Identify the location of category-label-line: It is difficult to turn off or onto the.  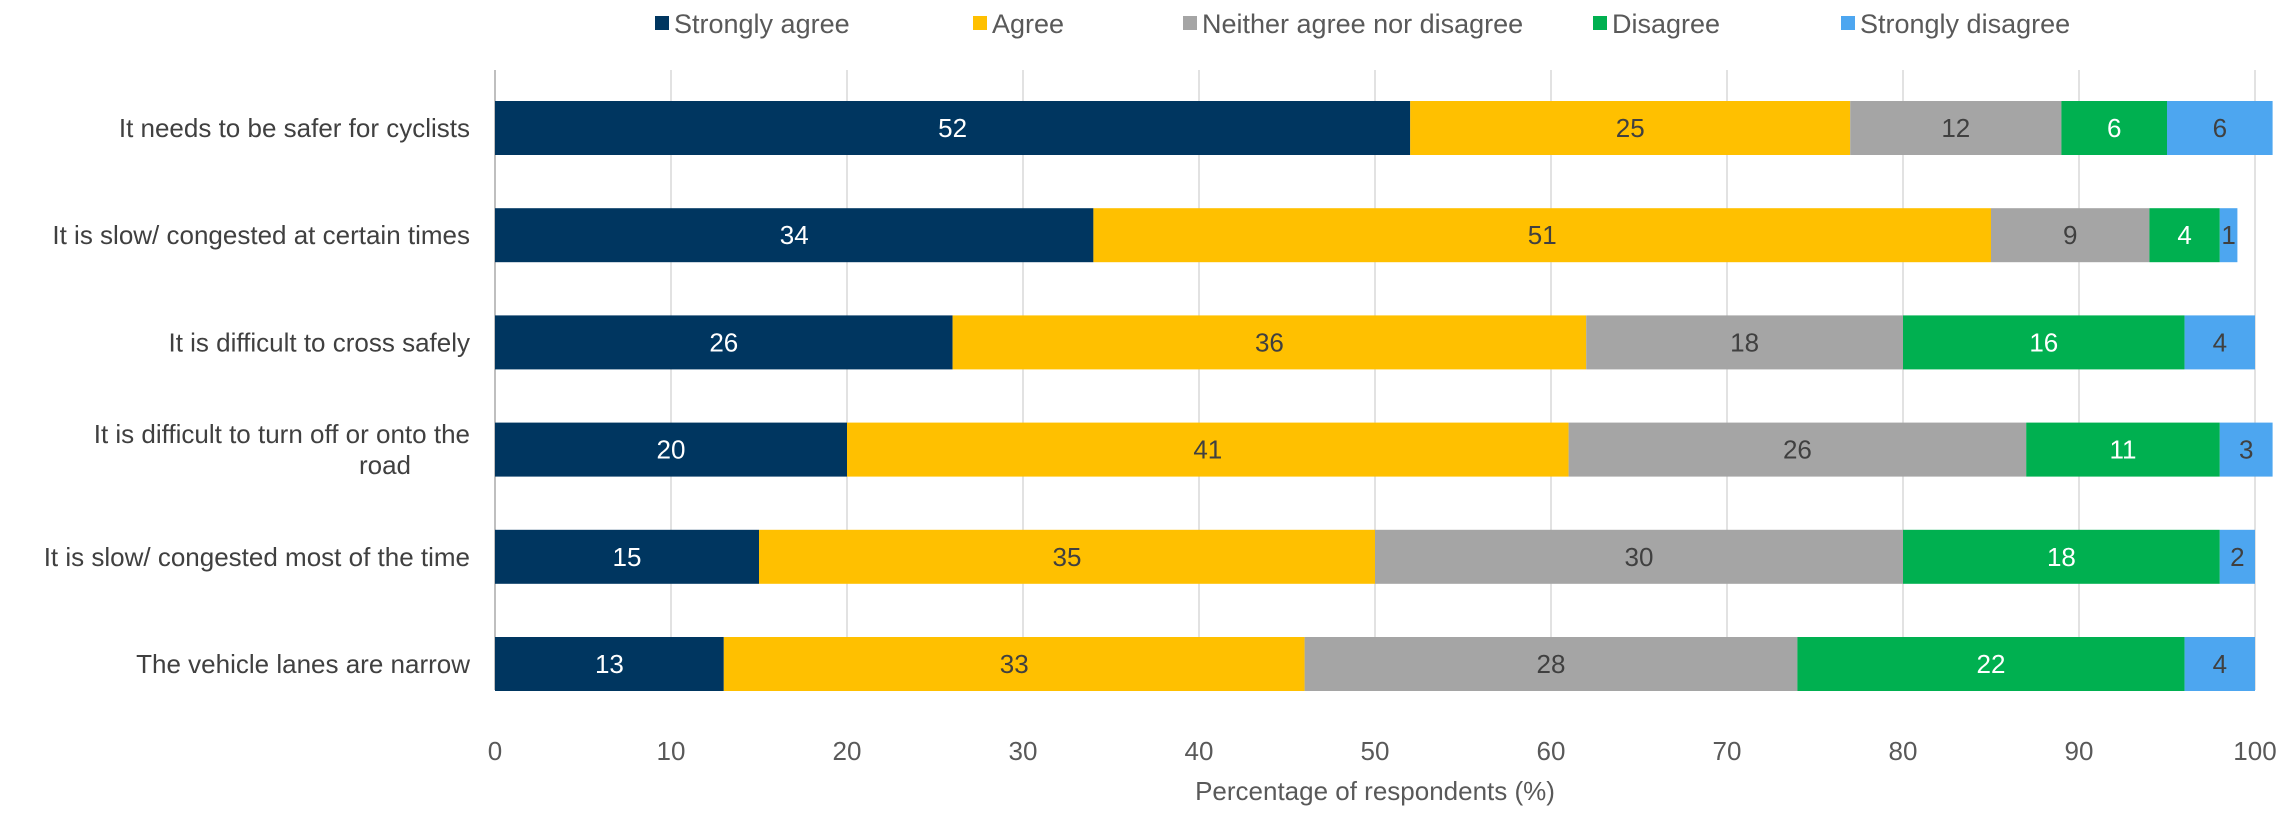
(282, 434).